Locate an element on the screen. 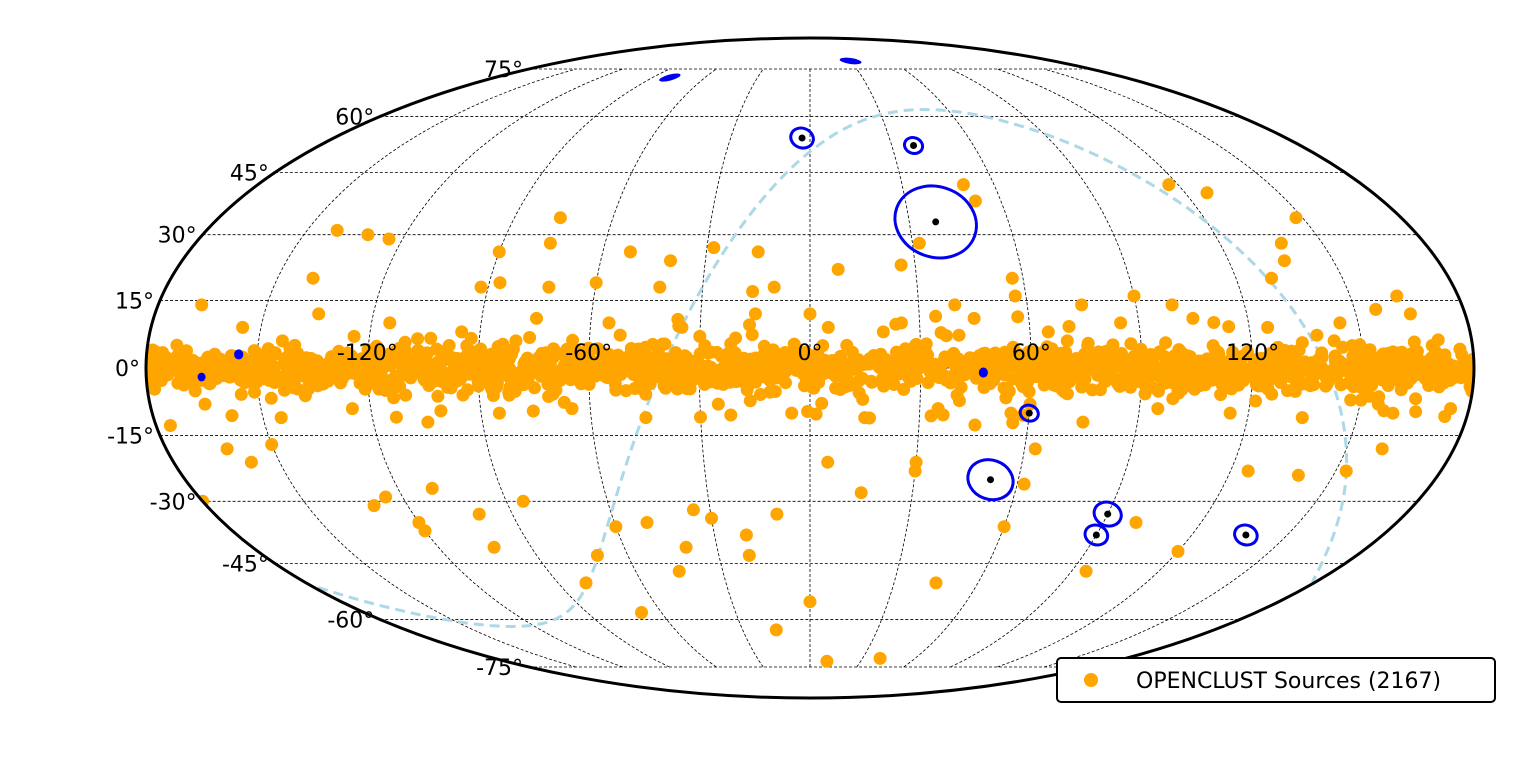 This screenshot has width=1528, height=774. lat-tick-label: 30° is located at coordinates (177, 236).